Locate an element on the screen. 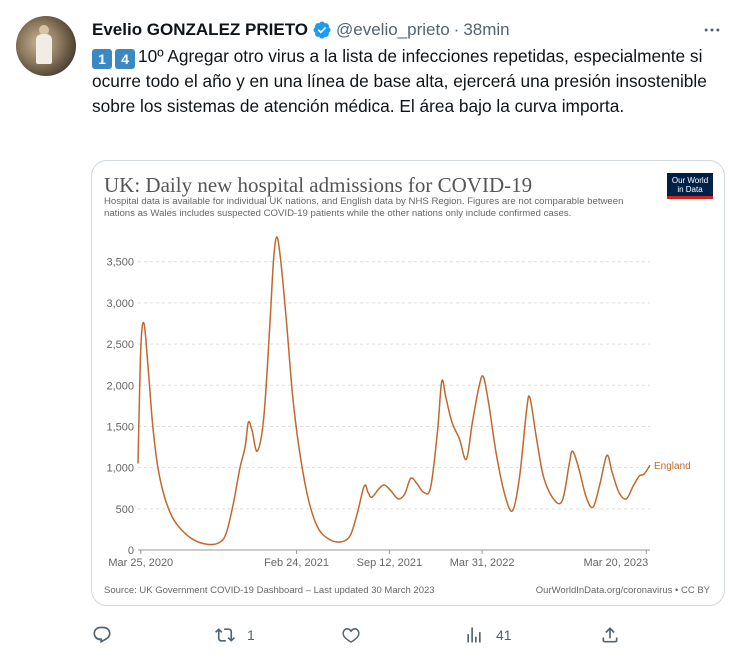 This screenshot has width=748, height=666. y-tick-label: 3,000 is located at coordinates (120, 304).